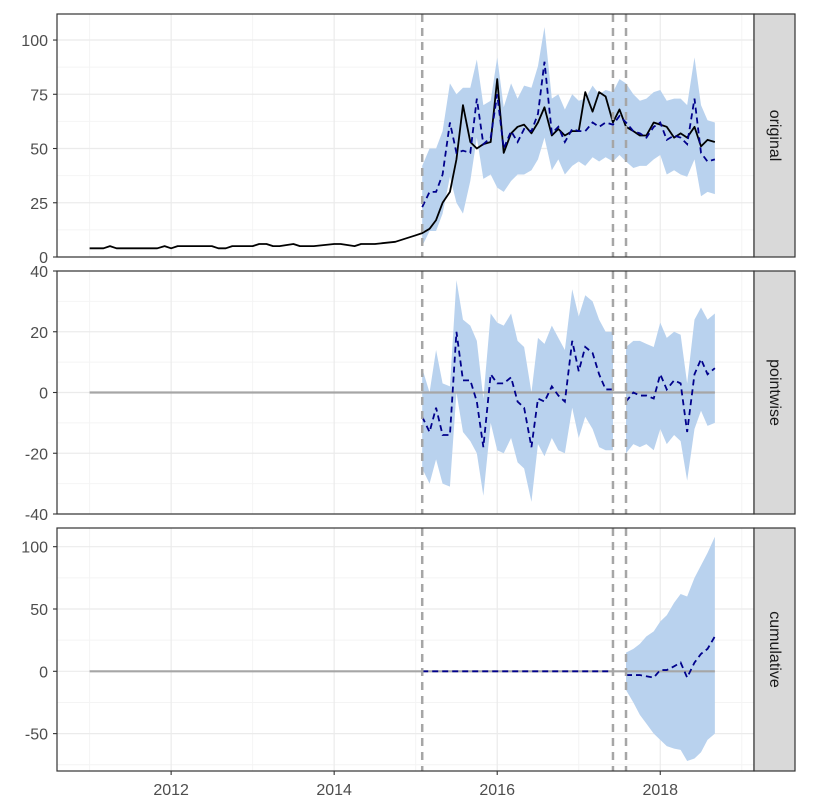 The height and width of the screenshot is (807, 826). What do you see at coordinates (36, 454) in the screenshot?
I see `y-tick-label: -20` at bounding box center [36, 454].